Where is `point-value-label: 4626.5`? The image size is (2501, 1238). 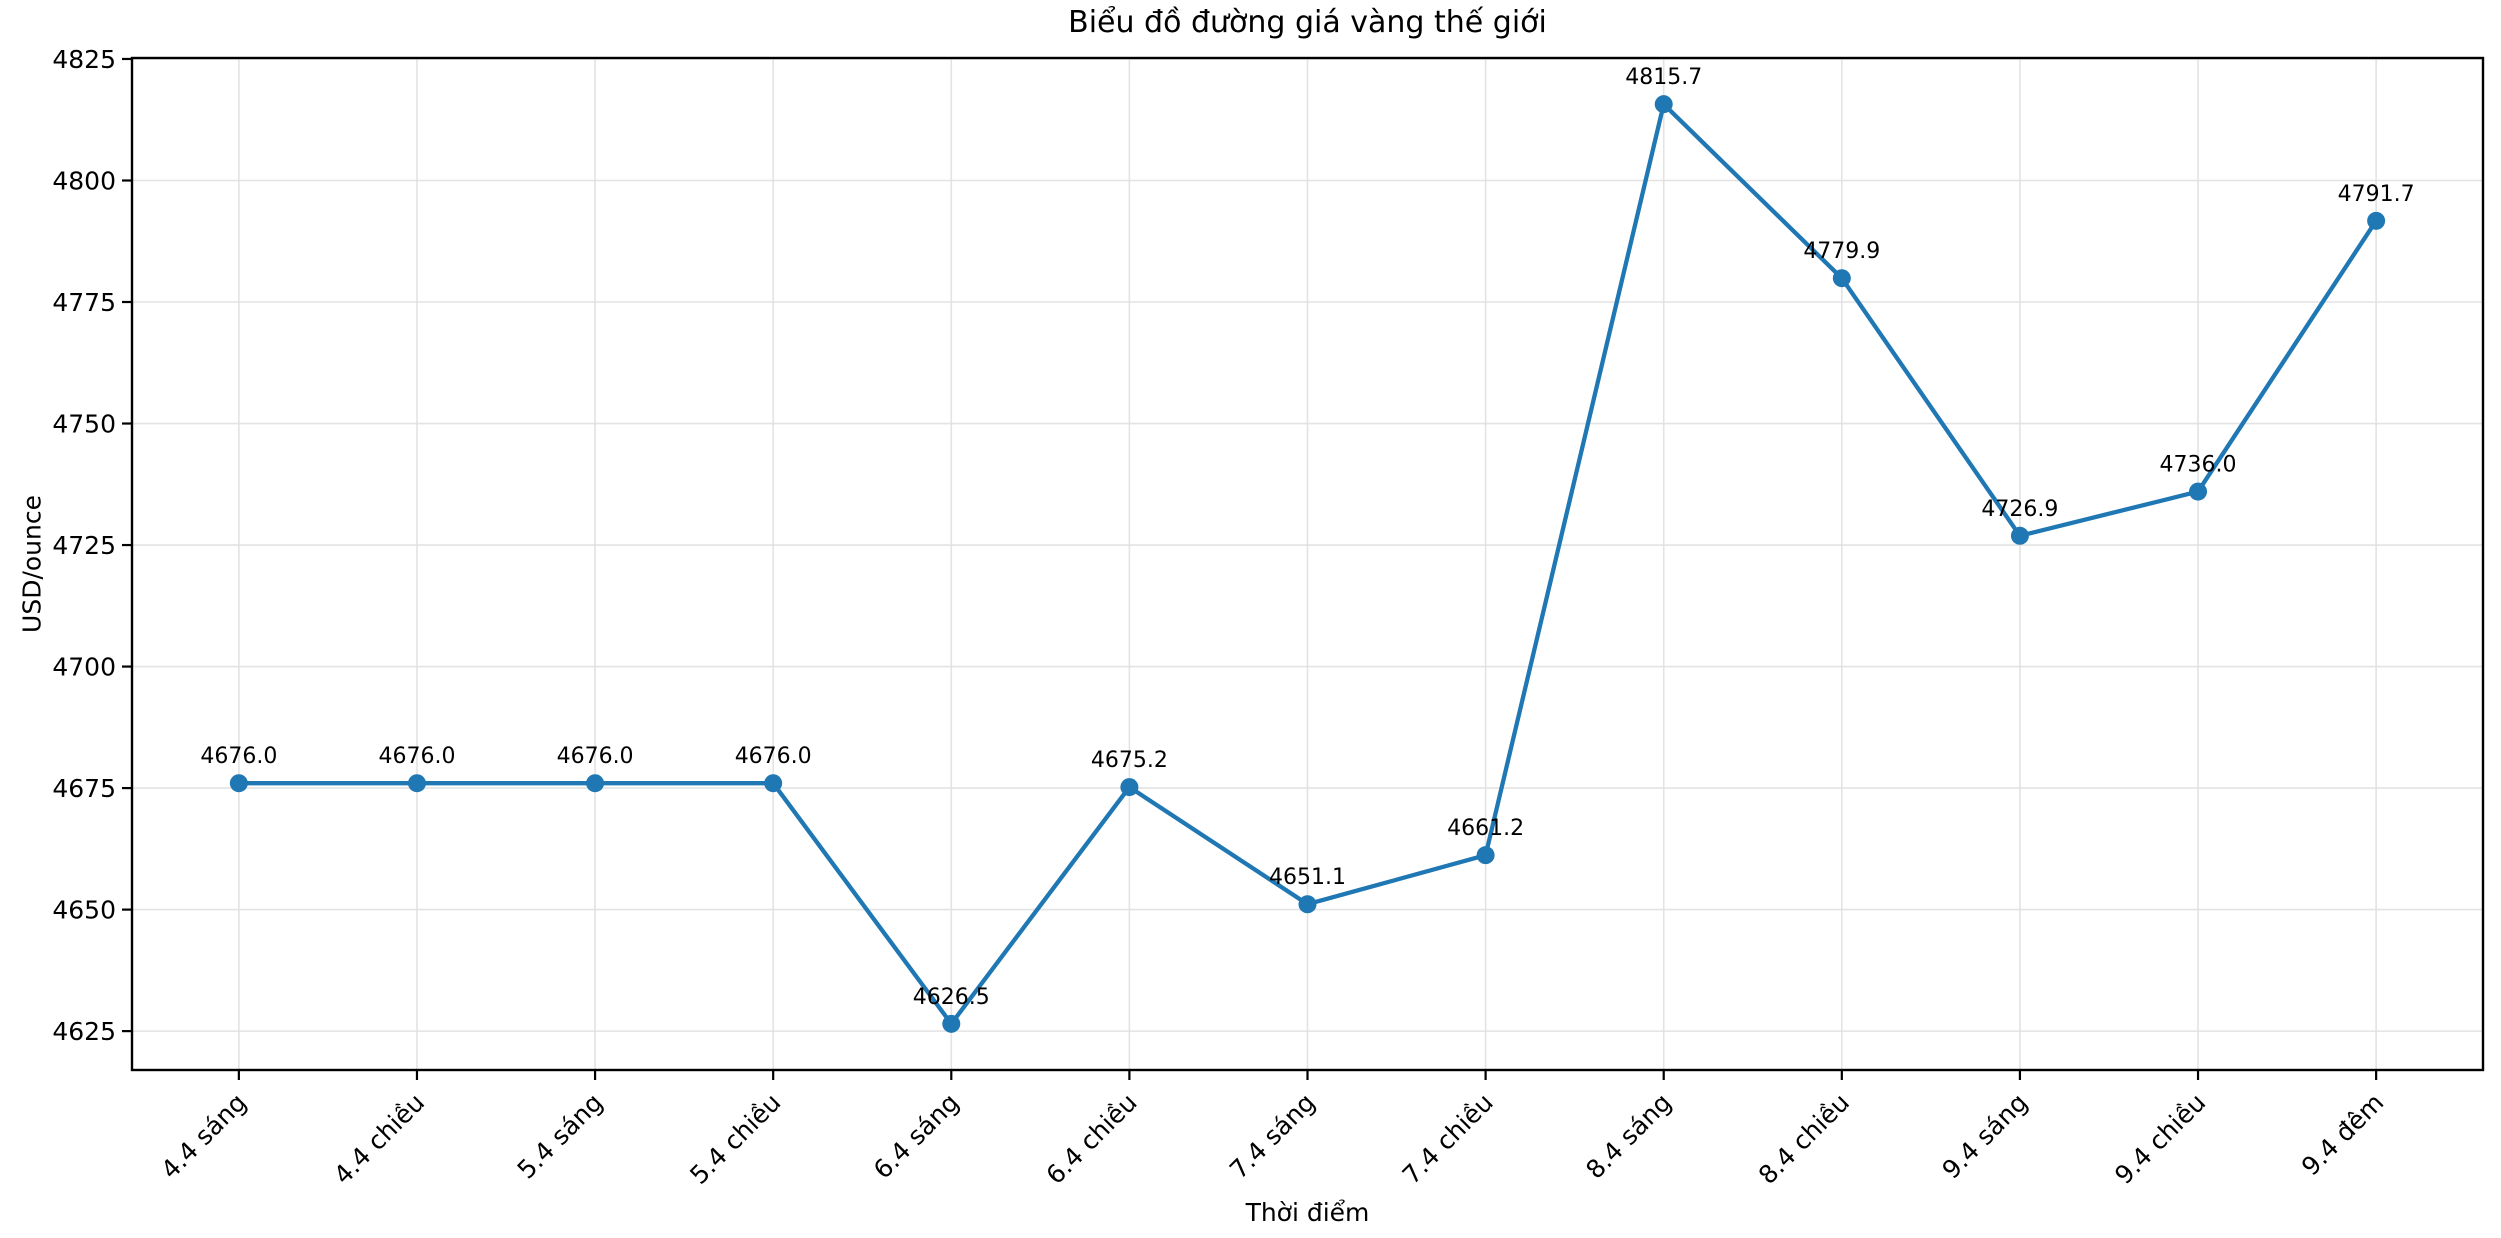
point-value-label: 4626.5 is located at coordinates (951, 997).